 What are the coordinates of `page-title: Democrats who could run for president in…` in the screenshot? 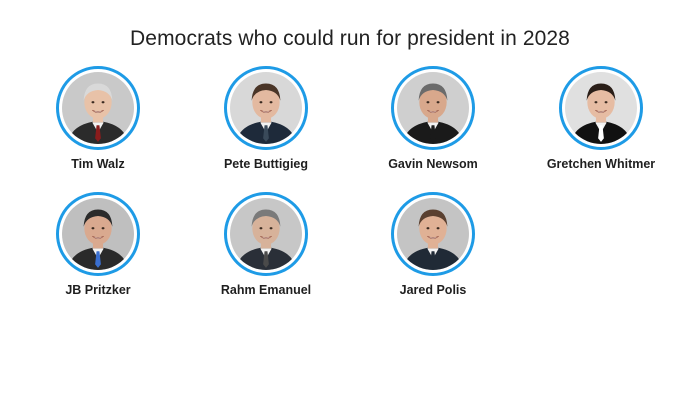 It's located at (350, 38).